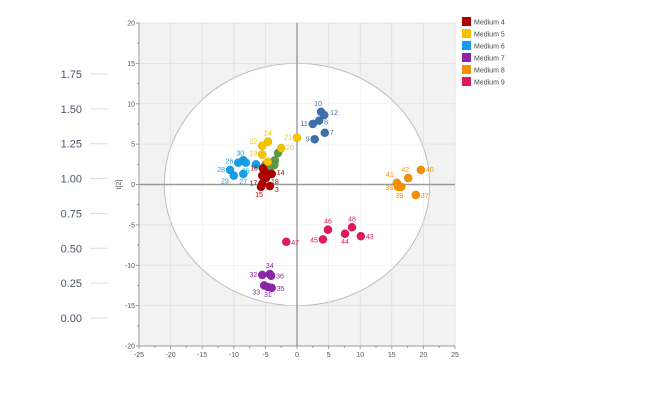 The image size is (648, 406). Describe the element at coordinates (240, 153) in the screenshot. I see `point-label: 30` at that location.